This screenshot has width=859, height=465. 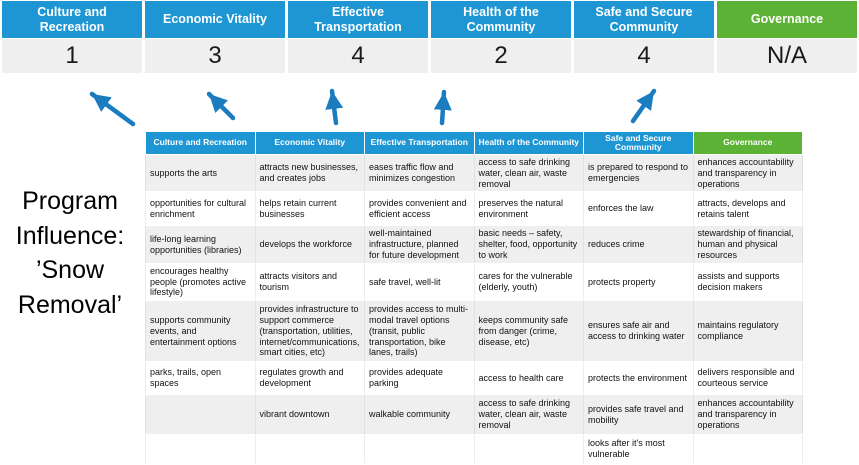 What do you see at coordinates (429, 55) in the screenshot?
I see `priority-score-row: 1 3 4 2 4 N/A` at bounding box center [429, 55].